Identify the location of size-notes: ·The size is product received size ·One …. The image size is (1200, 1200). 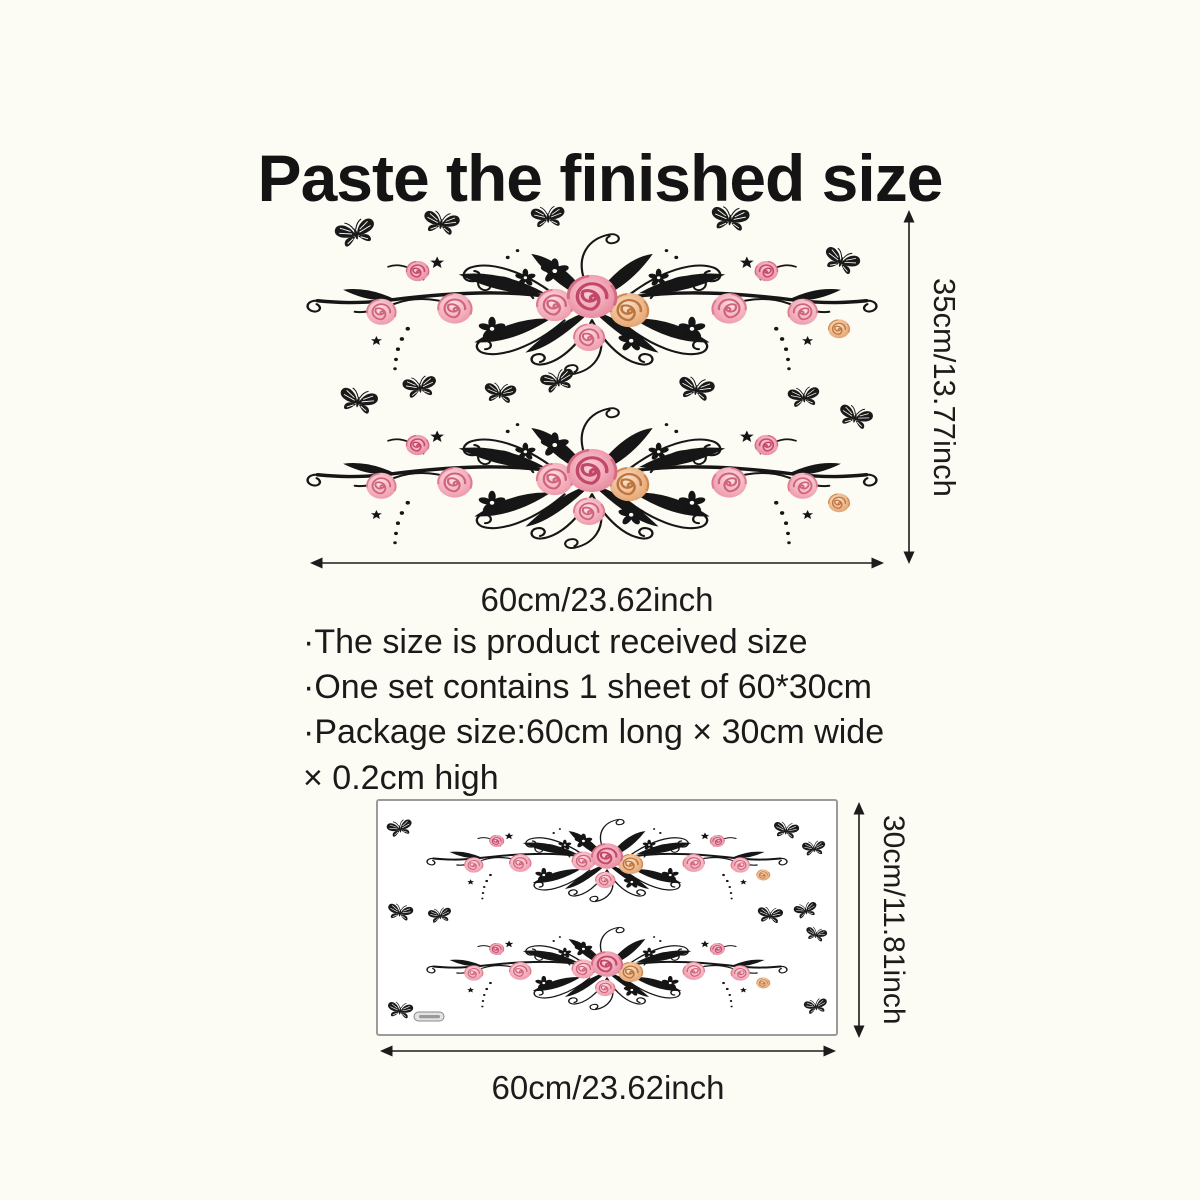
(593, 710).